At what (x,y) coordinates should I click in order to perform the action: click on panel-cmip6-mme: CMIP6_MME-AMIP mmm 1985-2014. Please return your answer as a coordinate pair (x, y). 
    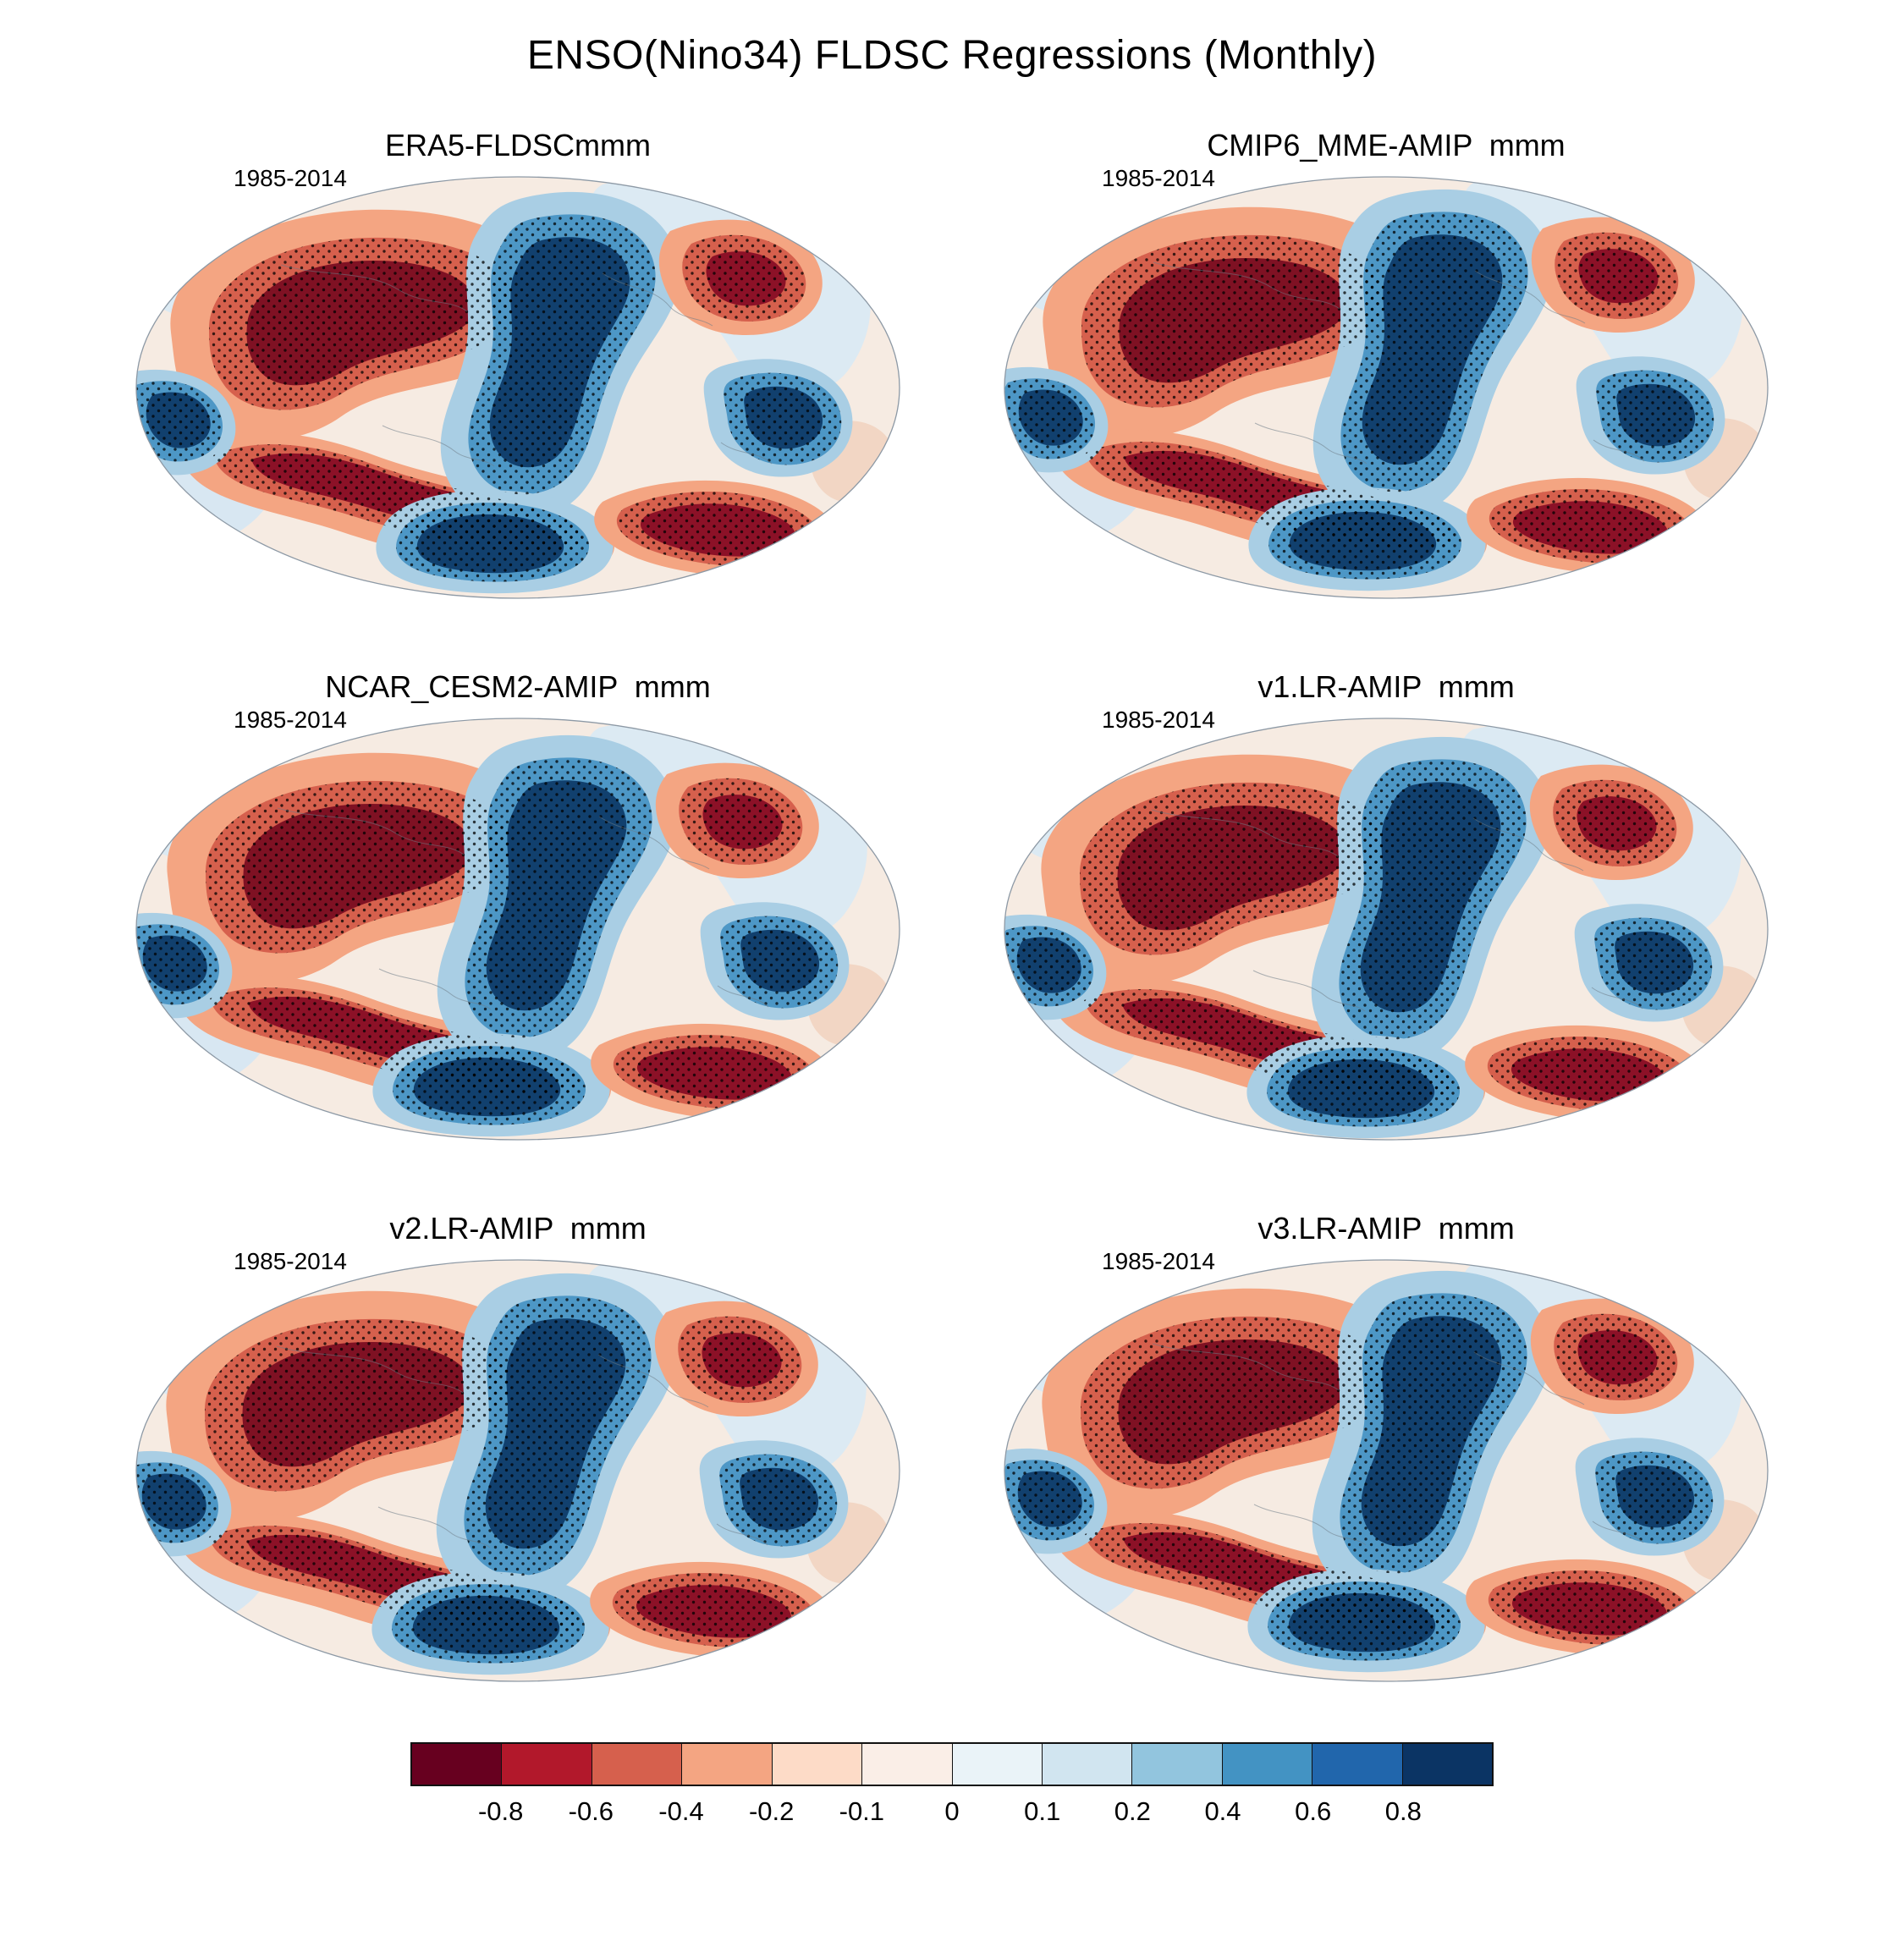
    Looking at the image, I should click on (1386, 366).